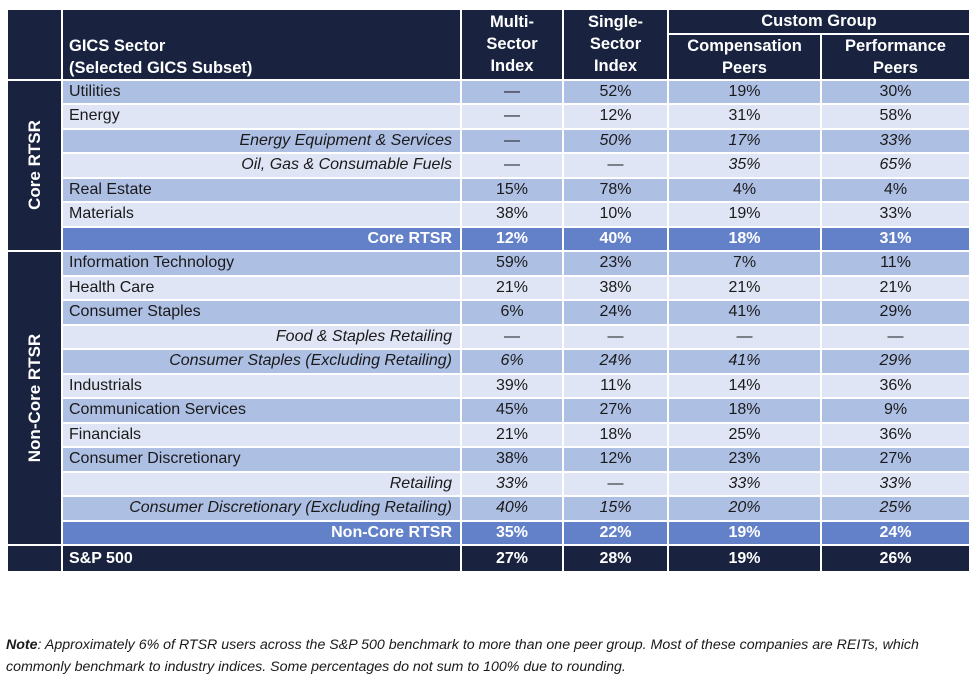 This screenshot has width=974, height=685. I want to click on cell-single: 24%, so click(615, 361).